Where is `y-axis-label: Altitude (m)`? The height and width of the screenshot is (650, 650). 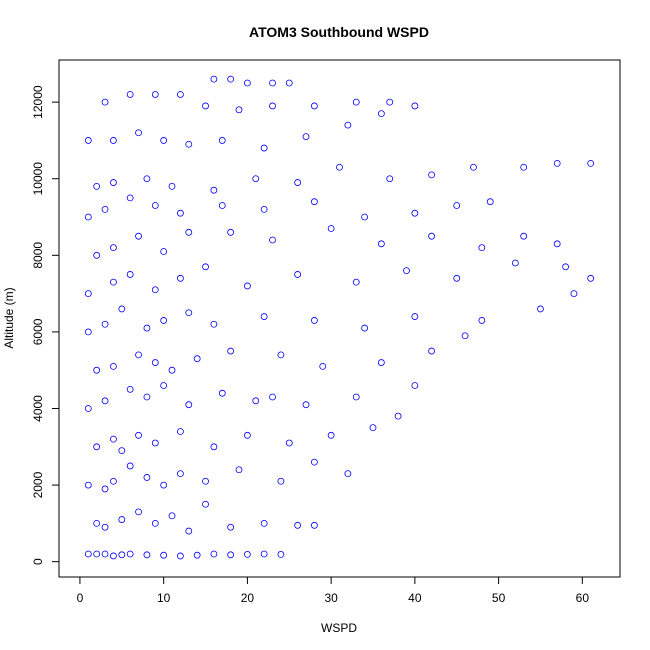
y-axis-label: Altitude (m) is located at coordinates (9, 317).